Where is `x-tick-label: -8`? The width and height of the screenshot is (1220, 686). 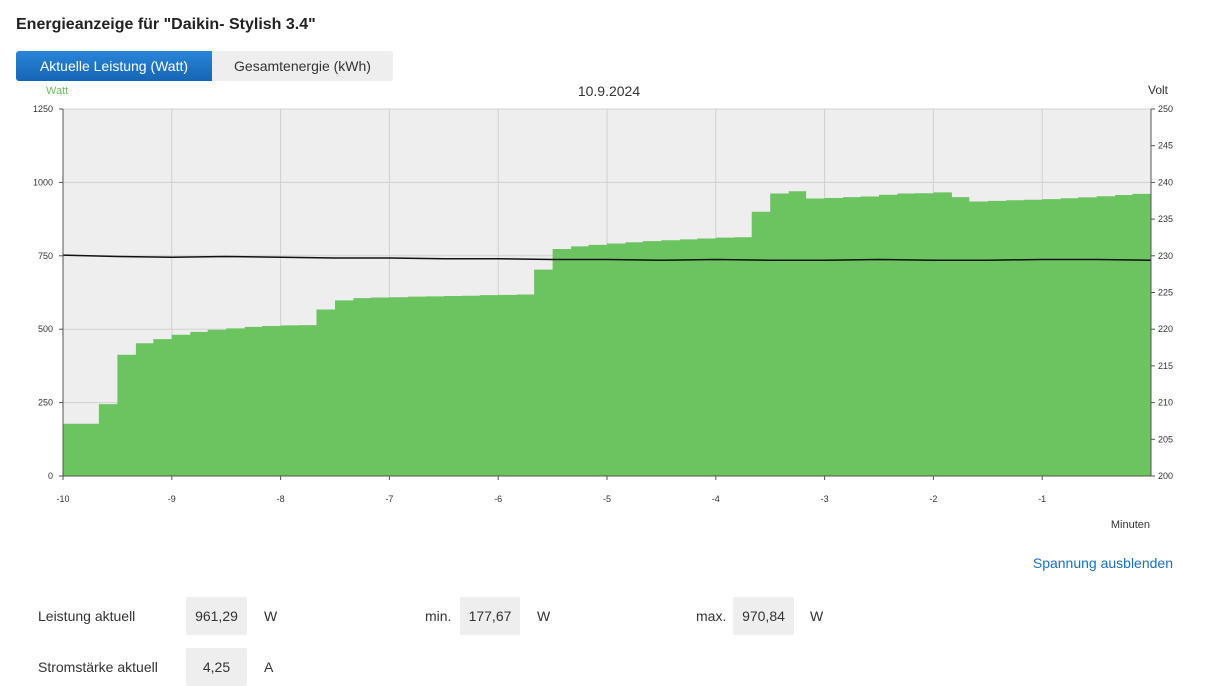
x-tick-label: -8 is located at coordinates (281, 499).